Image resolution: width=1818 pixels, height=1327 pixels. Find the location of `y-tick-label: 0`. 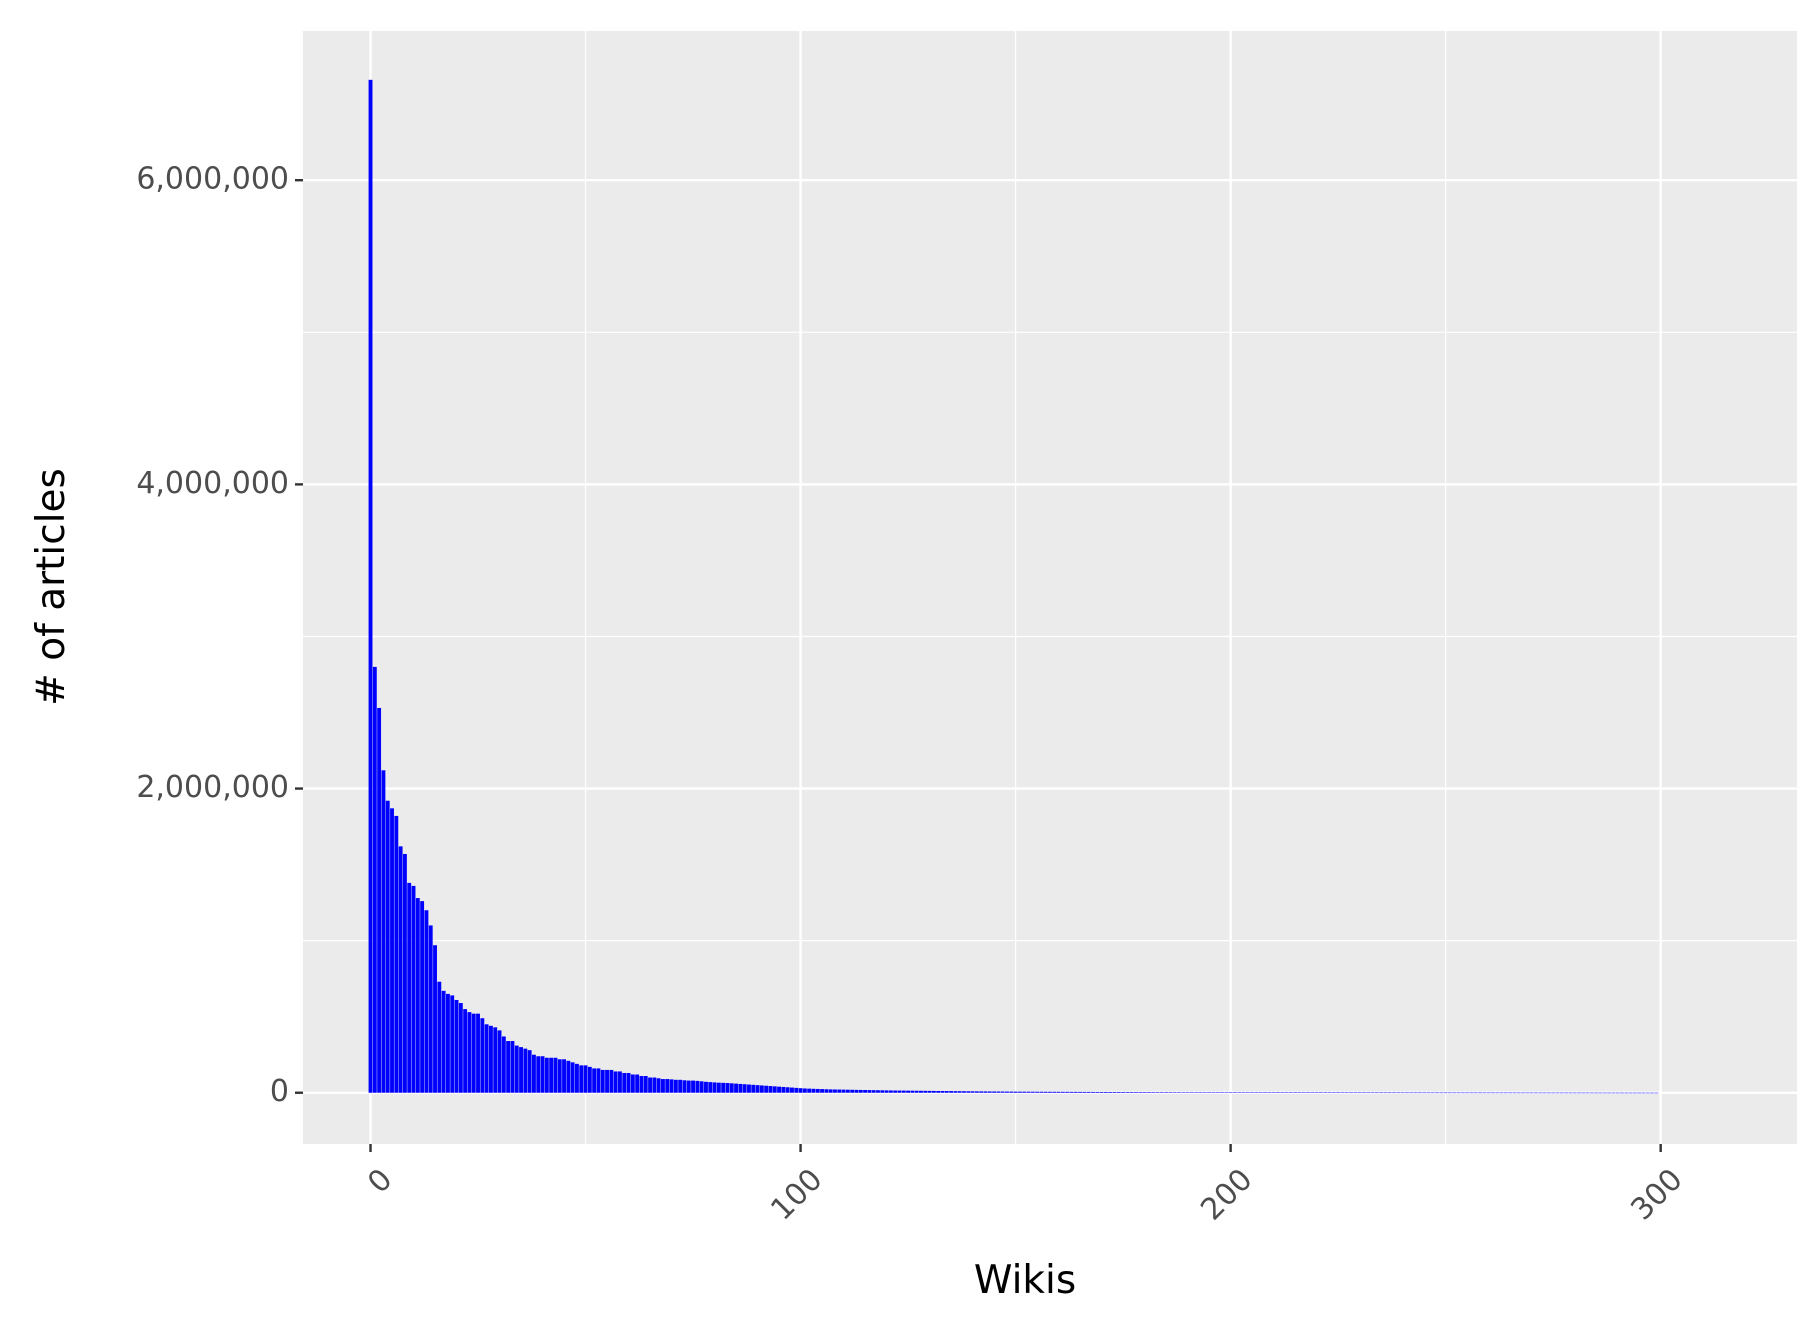

y-tick-label: 0 is located at coordinates (279, 1091).